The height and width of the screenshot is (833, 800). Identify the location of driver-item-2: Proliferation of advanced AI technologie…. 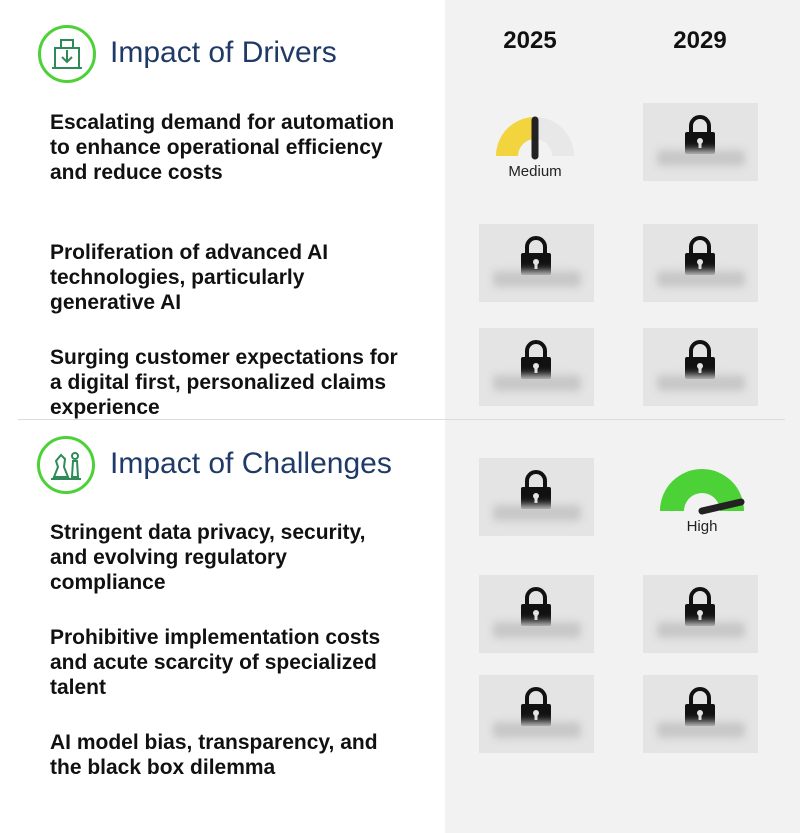
(189, 277).